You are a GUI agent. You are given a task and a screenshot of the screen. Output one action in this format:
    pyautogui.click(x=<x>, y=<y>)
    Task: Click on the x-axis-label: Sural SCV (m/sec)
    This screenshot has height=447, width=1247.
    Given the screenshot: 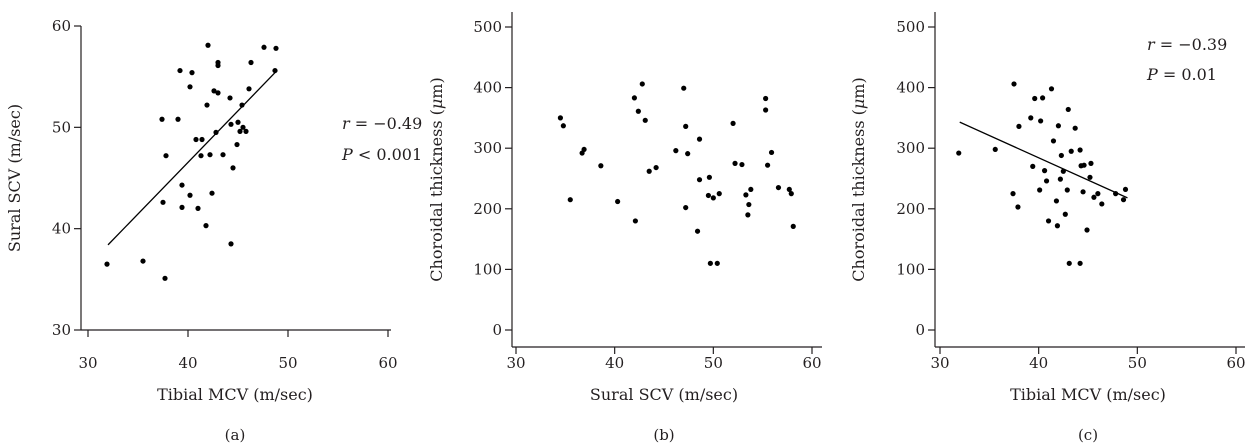 What is the action you would take?
    pyautogui.click(x=664, y=394)
    